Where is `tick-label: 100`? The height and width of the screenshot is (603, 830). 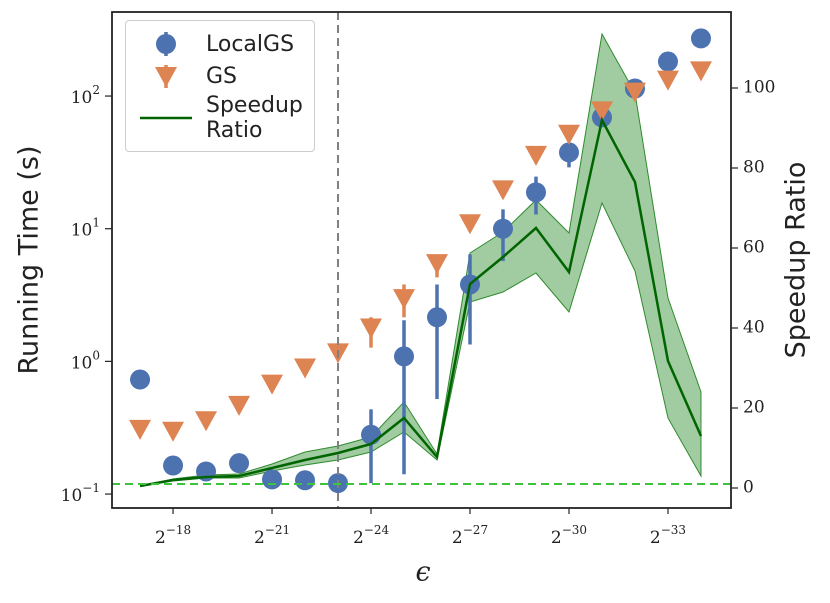 tick-label: 100 is located at coordinates (85, 360).